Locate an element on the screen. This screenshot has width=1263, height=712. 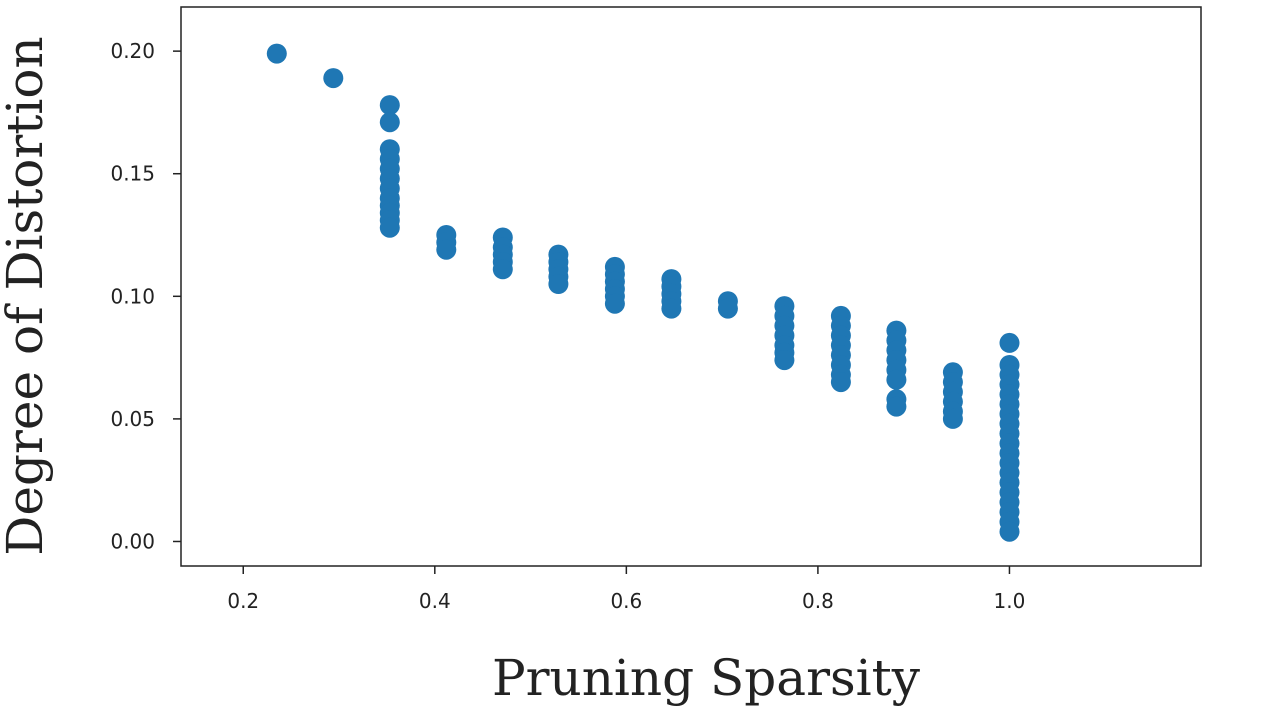
y-axis-title: Degree of Distortion is located at coordinates (27, 295).